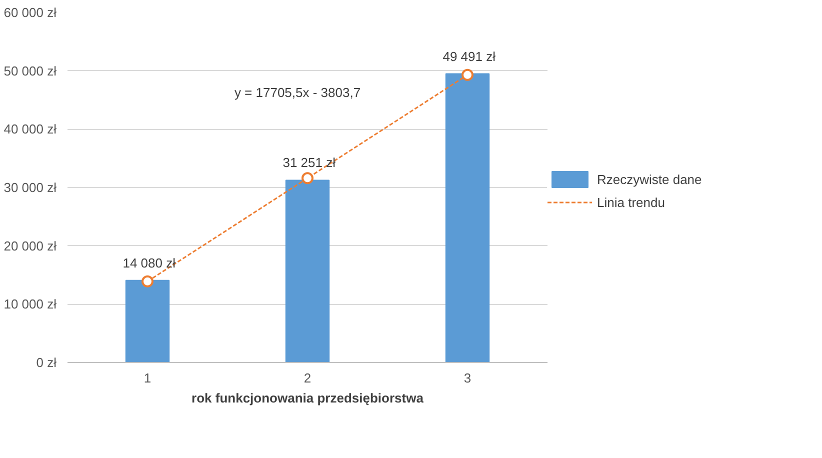 The height and width of the screenshot is (458, 822). What do you see at coordinates (631, 202) in the screenshot?
I see `legend-label: Linia trendu` at bounding box center [631, 202].